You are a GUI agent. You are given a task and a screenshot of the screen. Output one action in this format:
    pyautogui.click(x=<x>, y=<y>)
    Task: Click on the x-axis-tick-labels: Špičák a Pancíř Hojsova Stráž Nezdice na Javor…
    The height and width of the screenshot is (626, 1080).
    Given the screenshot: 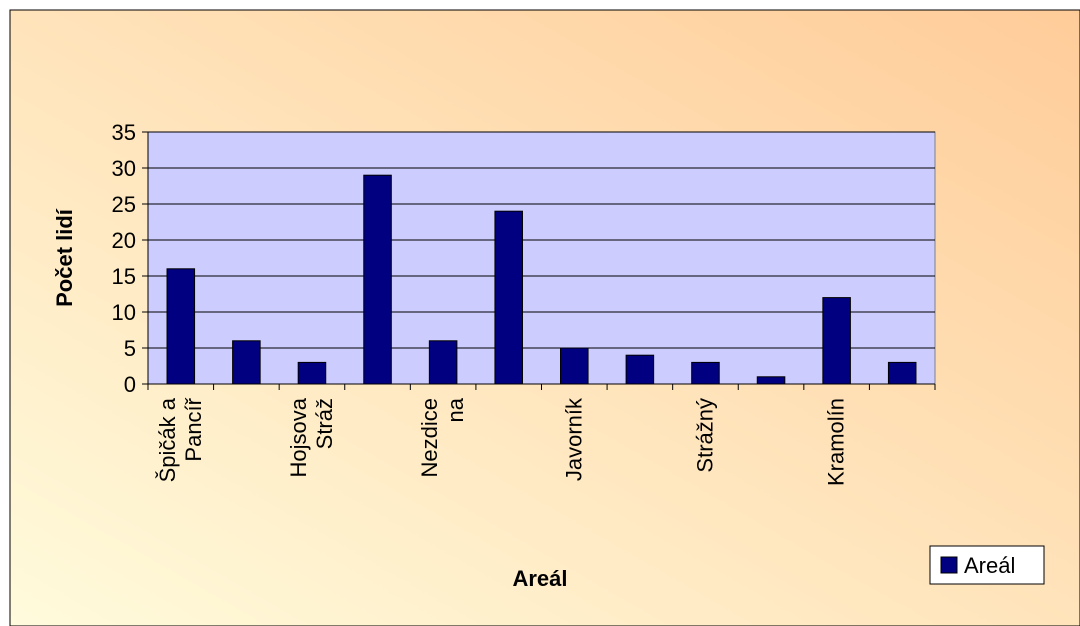 What is the action you would take?
    pyautogui.click(x=502, y=441)
    